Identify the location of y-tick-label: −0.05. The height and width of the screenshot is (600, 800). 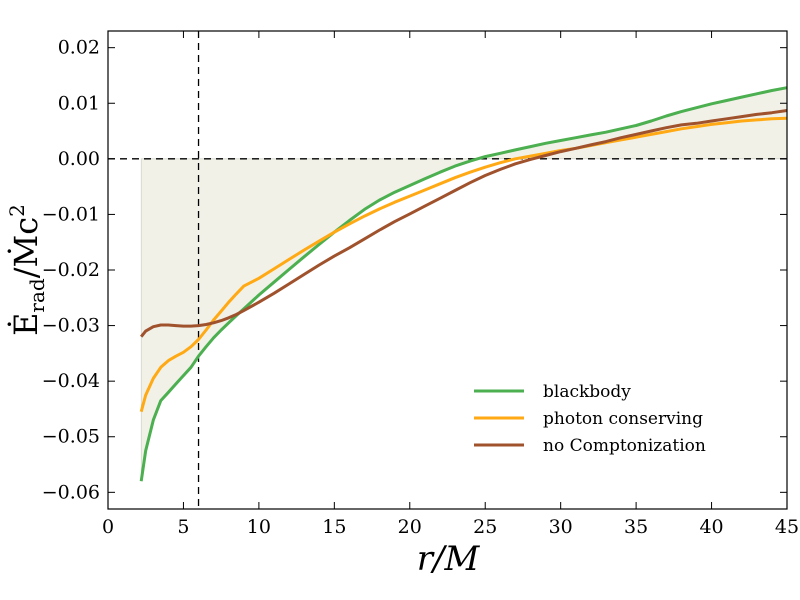
(71, 437).